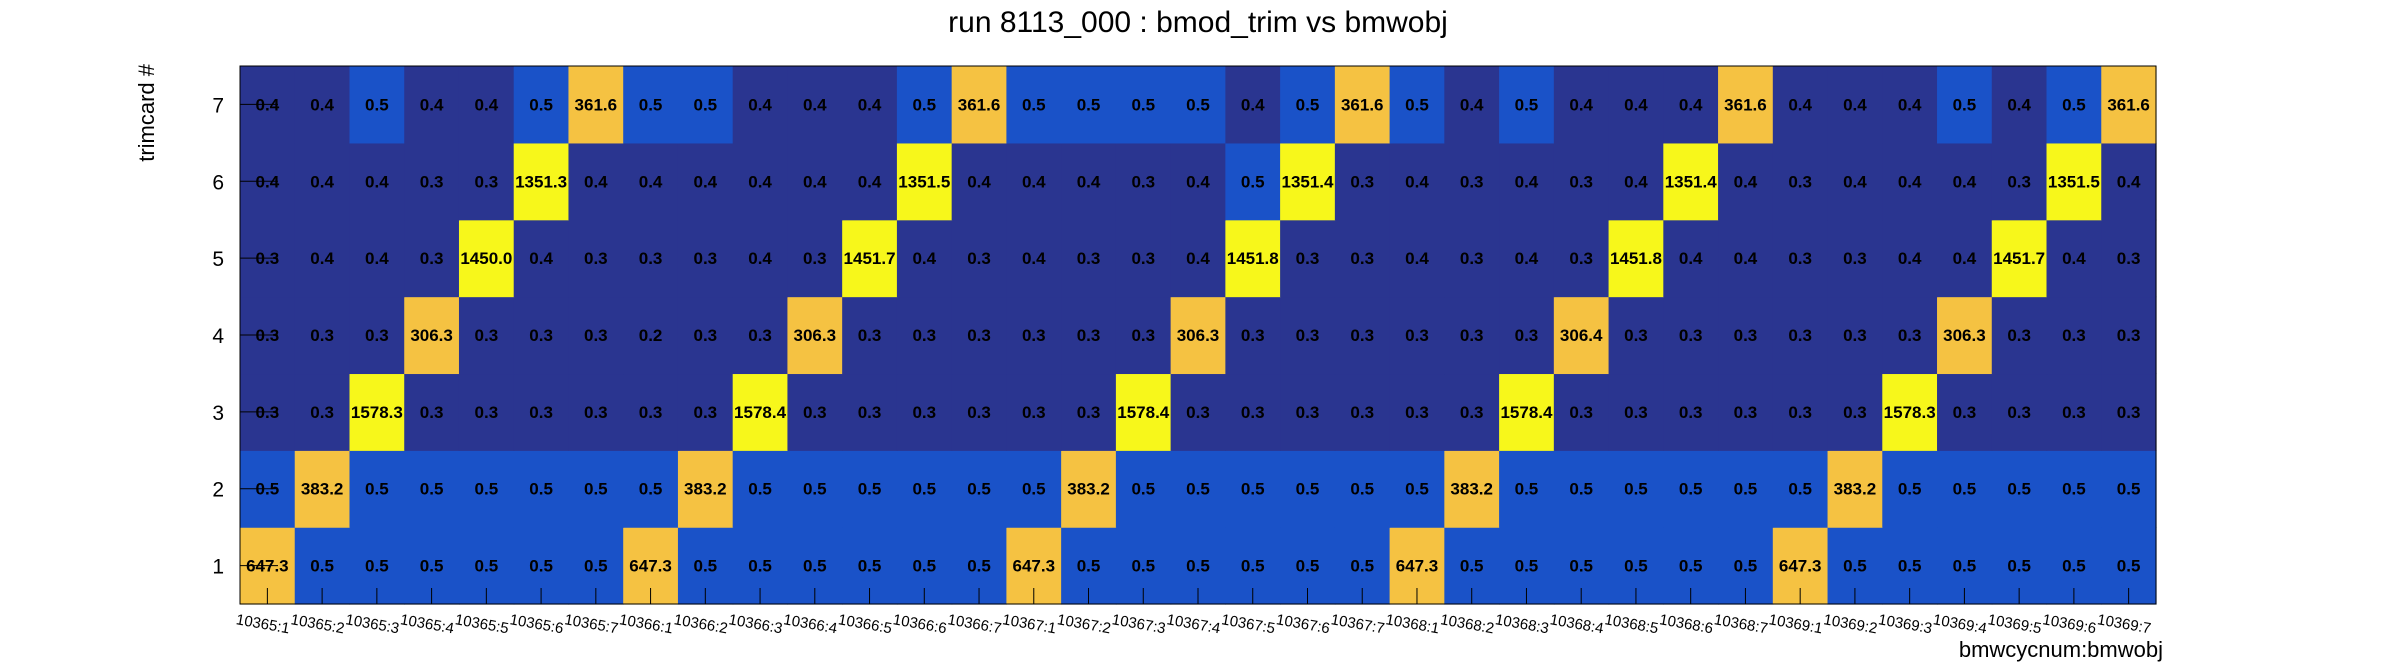 The height and width of the screenshot is (672, 2396). I want to click on cell-value-label: 1451.7, so click(2019, 258).